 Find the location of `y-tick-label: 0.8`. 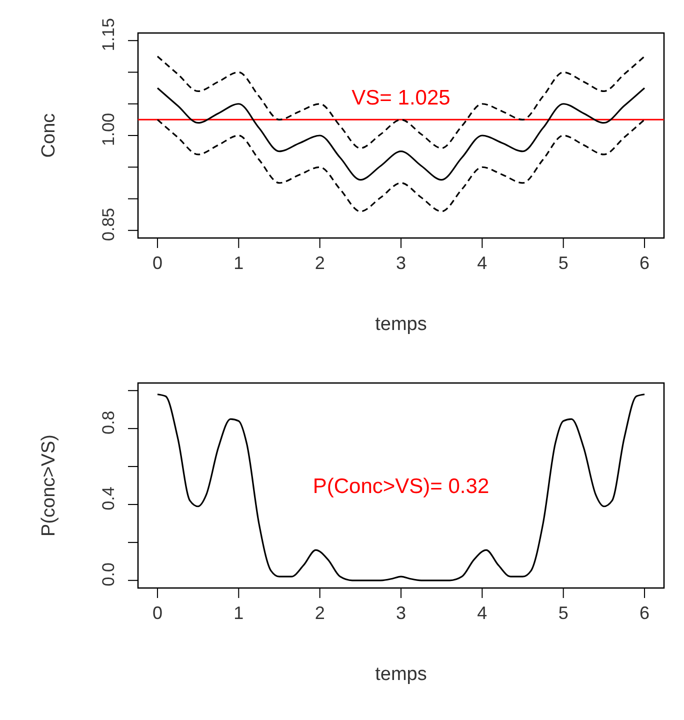

y-tick-label: 0.8 is located at coordinates (108, 422).